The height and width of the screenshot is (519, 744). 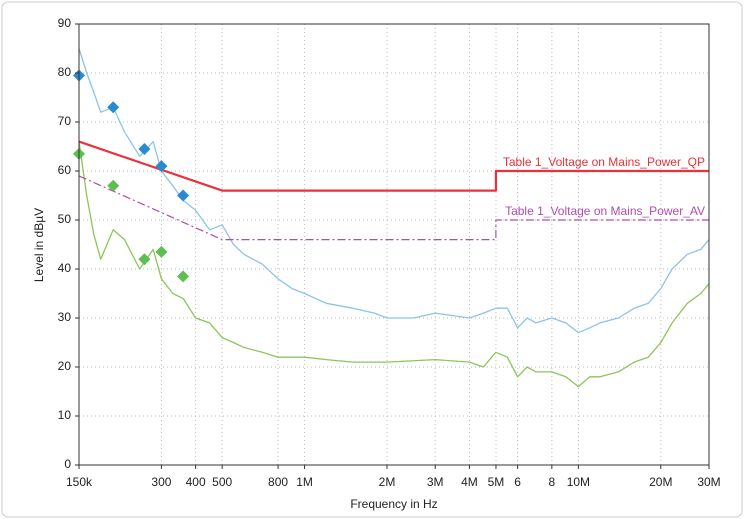 What do you see at coordinates (67, 464) in the screenshot?
I see `y-tick-label: 0` at bounding box center [67, 464].